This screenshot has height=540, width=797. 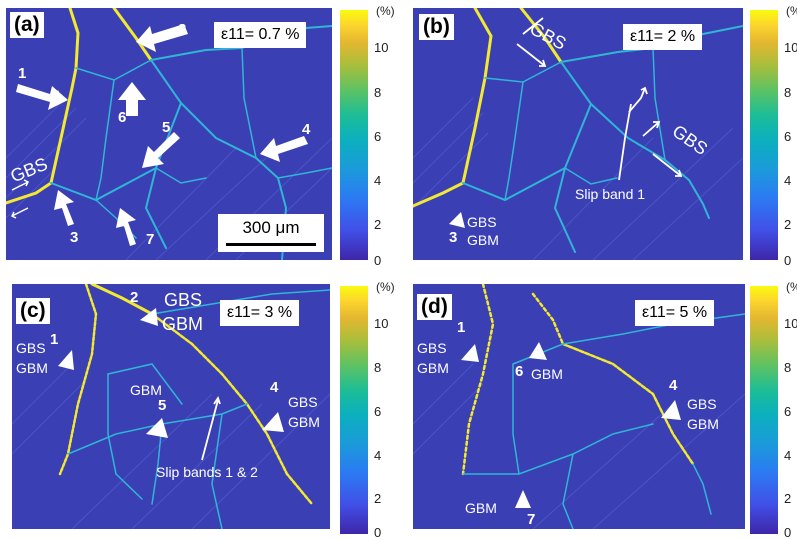 I want to click on panel-label-c: (c), so click(x=33, y=311).